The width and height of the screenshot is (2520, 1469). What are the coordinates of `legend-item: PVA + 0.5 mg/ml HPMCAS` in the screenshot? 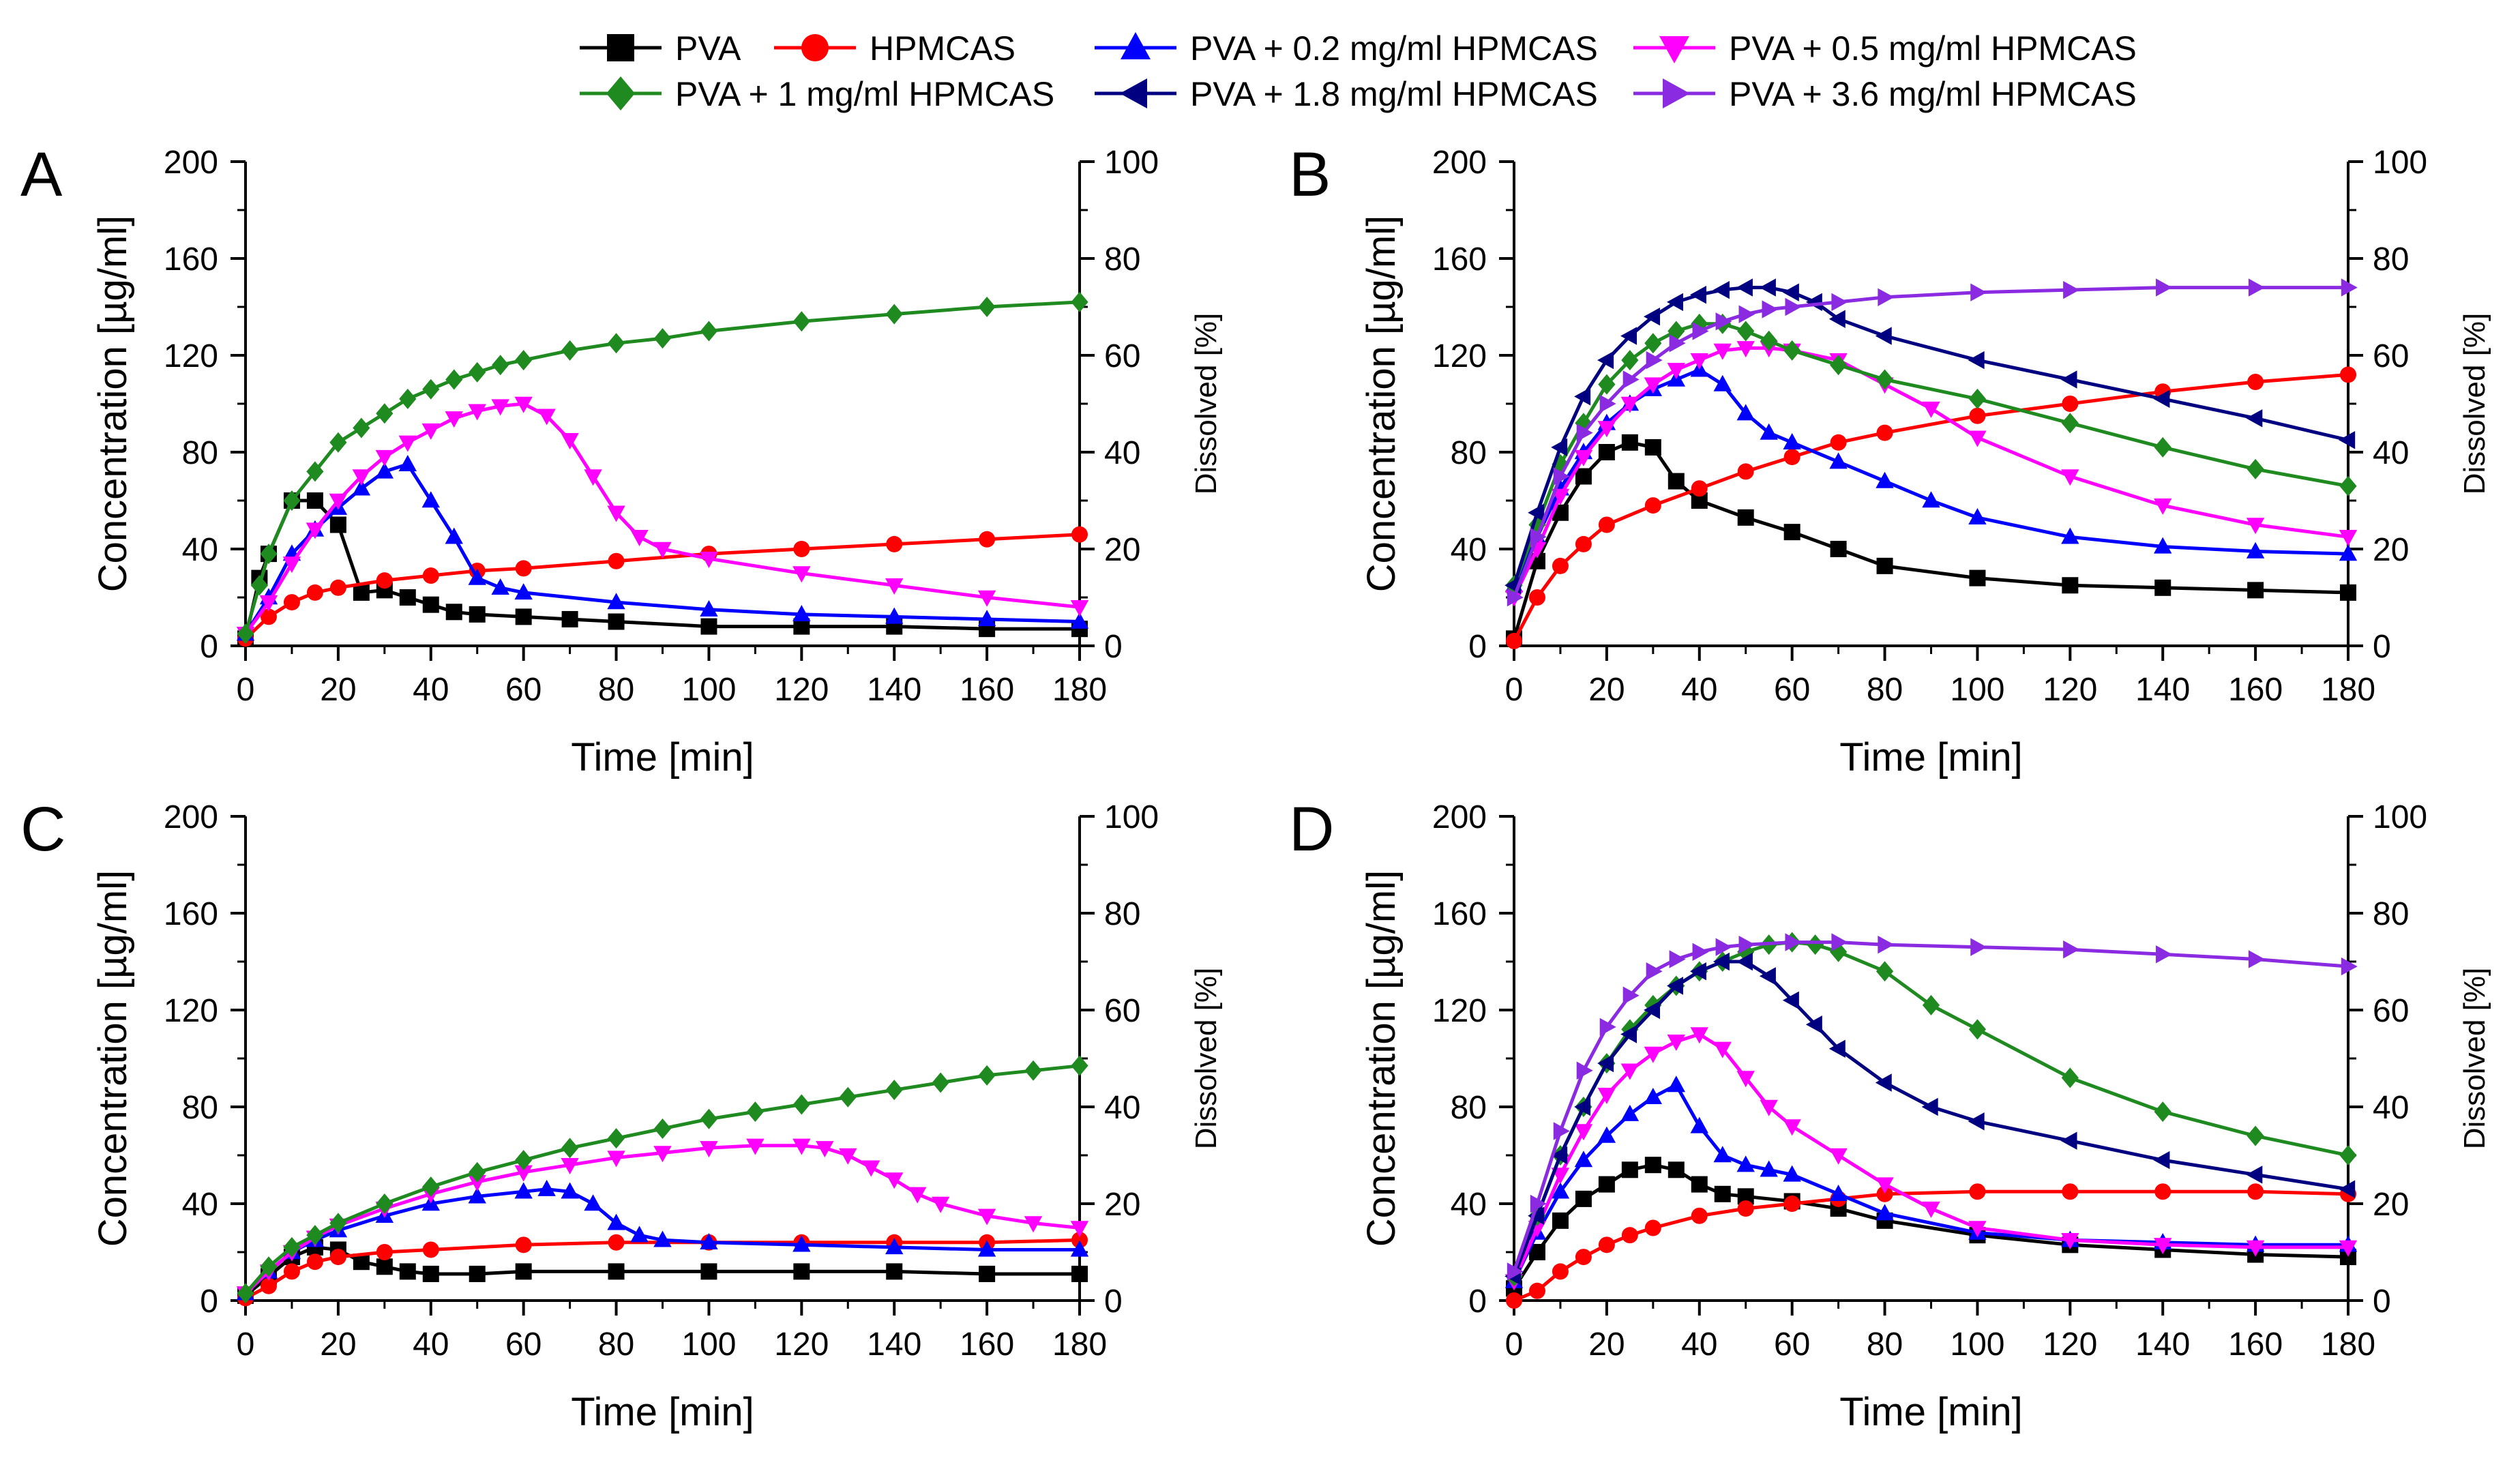 It's located at (1885, 49).